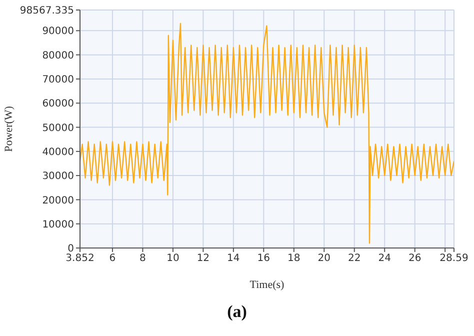 Image resolution: width=474 pixels, height=336 pixels. I want to click on x-tick-label: 18, so click(294, 258).